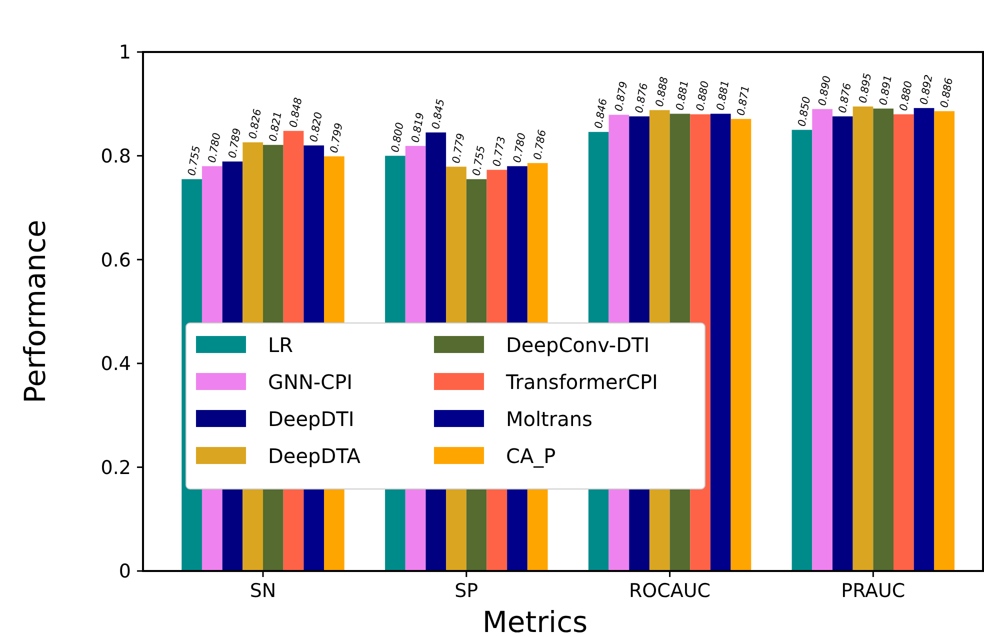 The image size is (984, 637). I want to click on data-label: 0.786, so click(540, 144).